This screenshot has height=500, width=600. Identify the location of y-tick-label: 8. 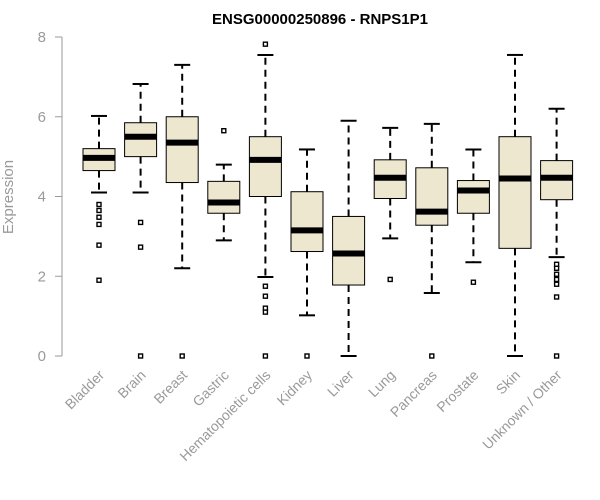
(42, 37).